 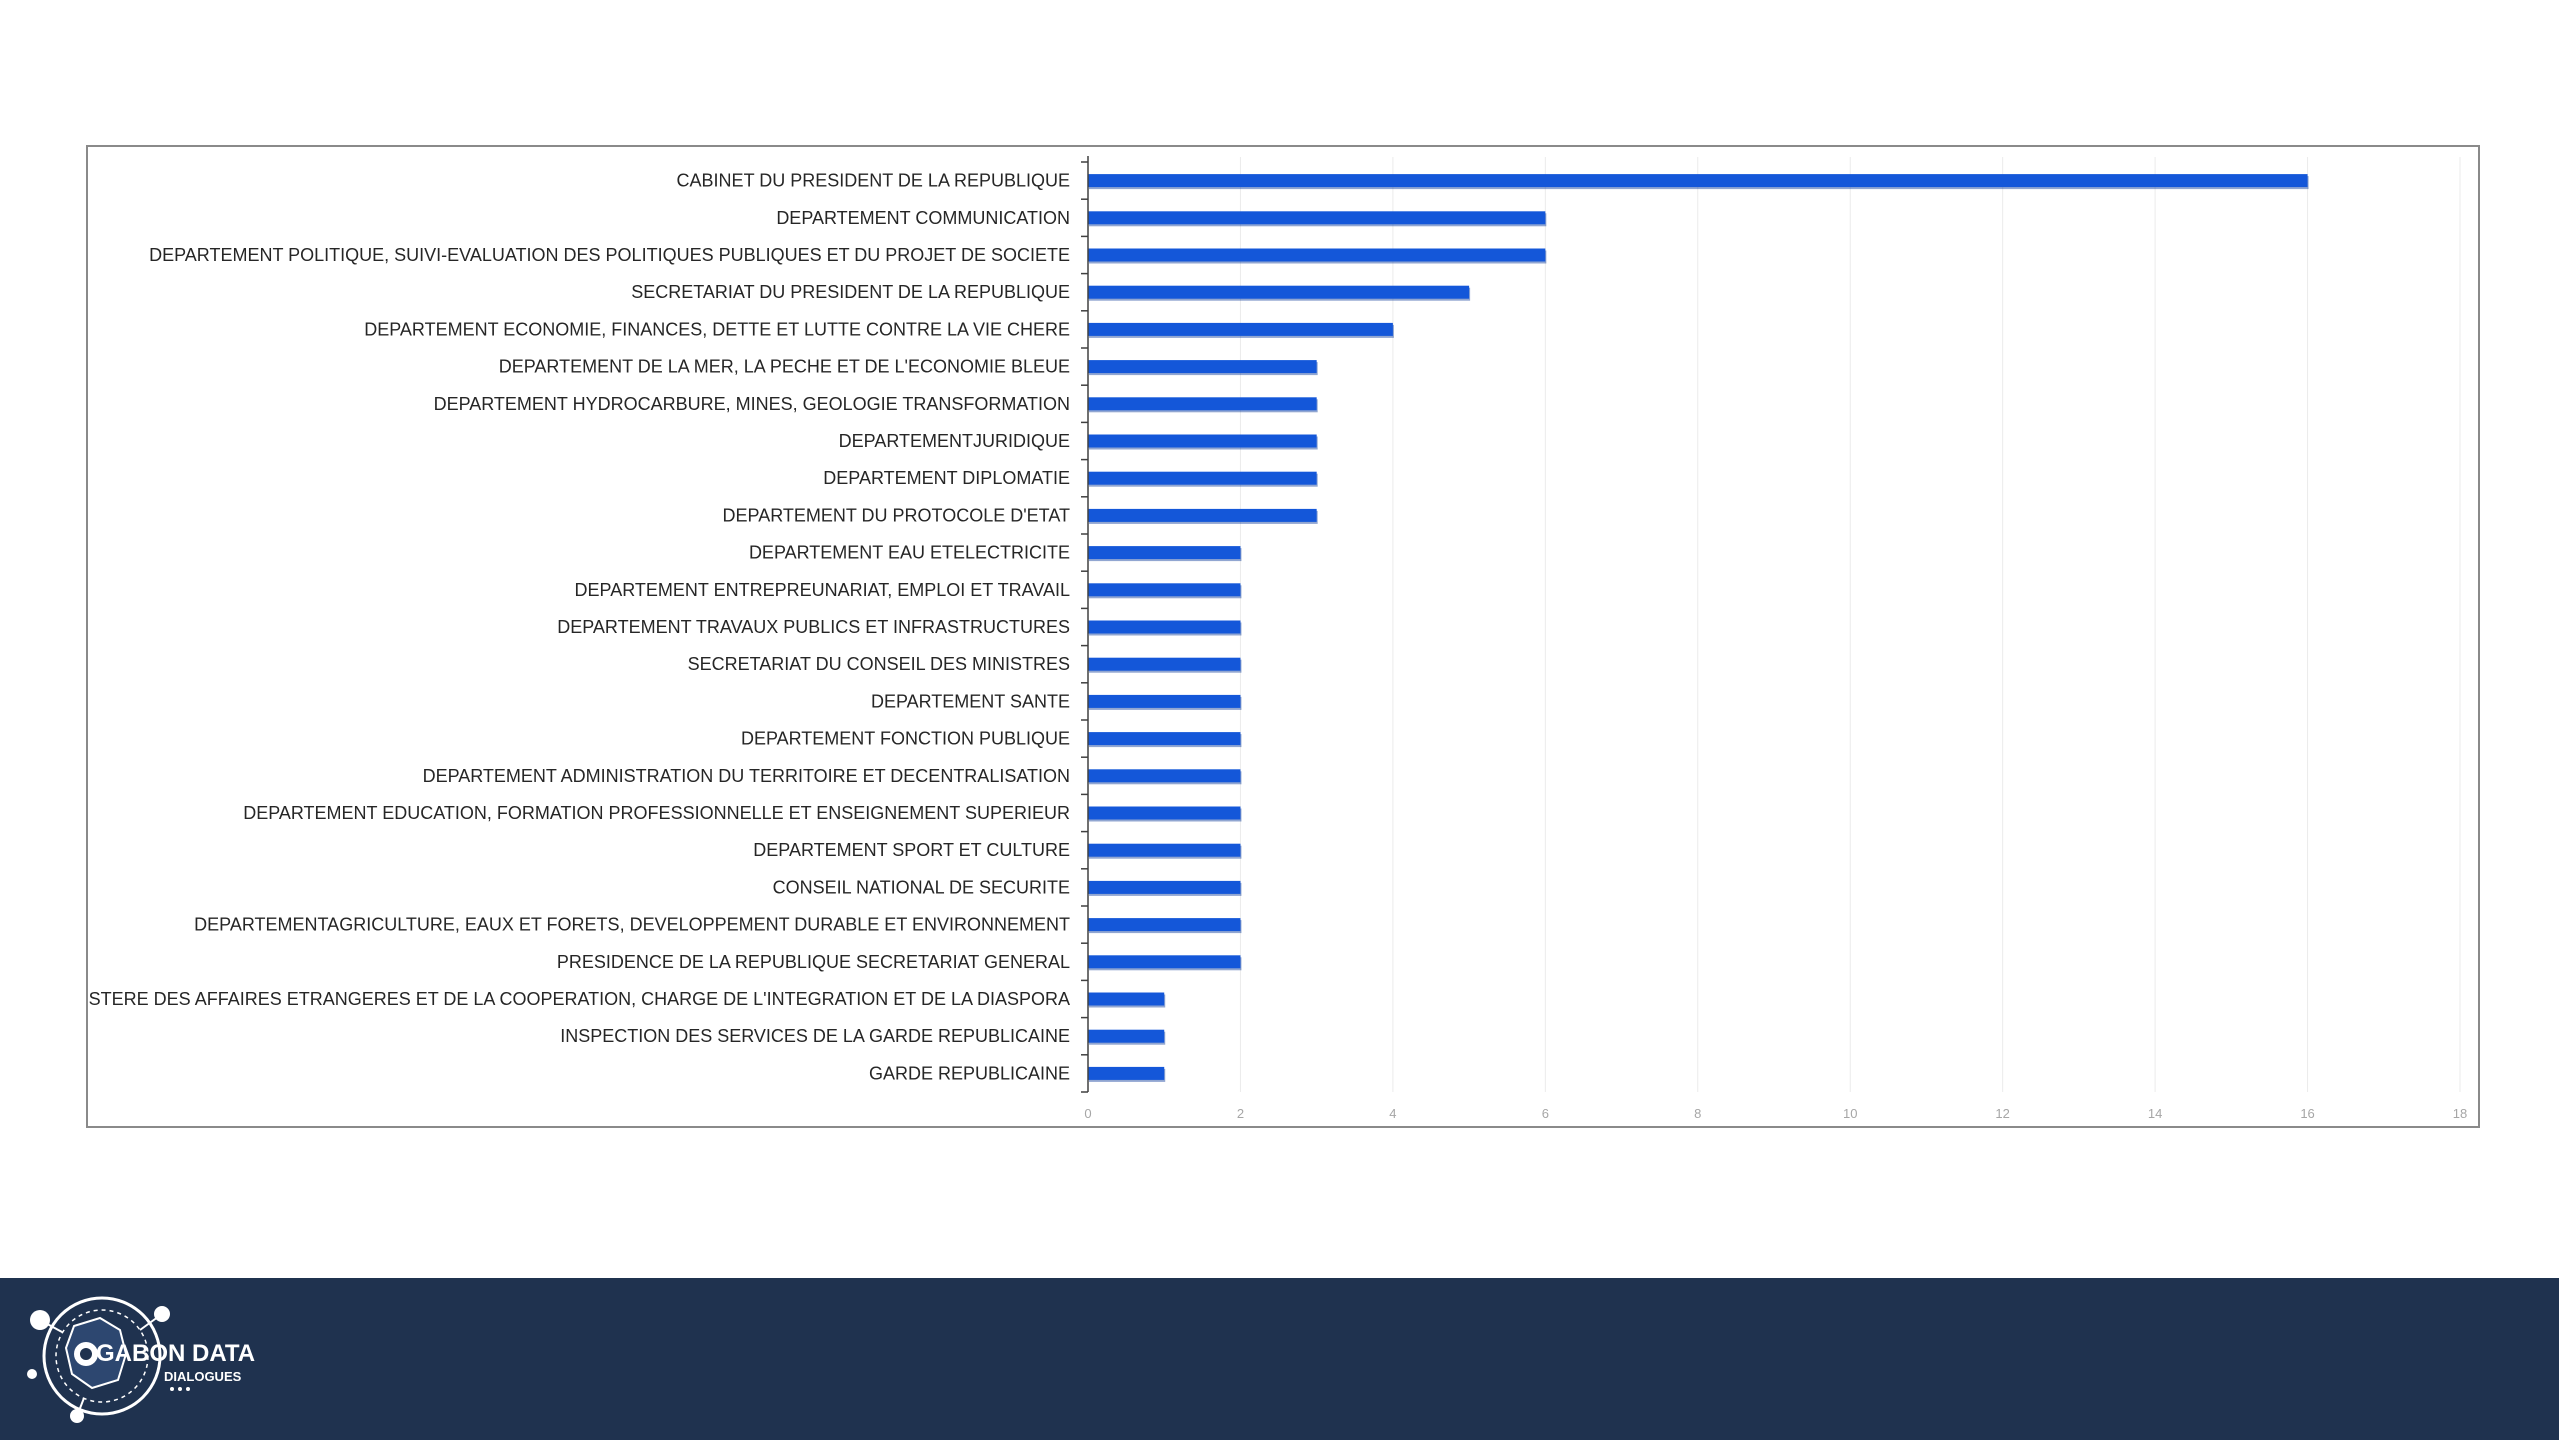 I want to click on x-tick-labels: 0 2 4 6 8 10 12 14 16 18, so click(x=1775, y=1113).